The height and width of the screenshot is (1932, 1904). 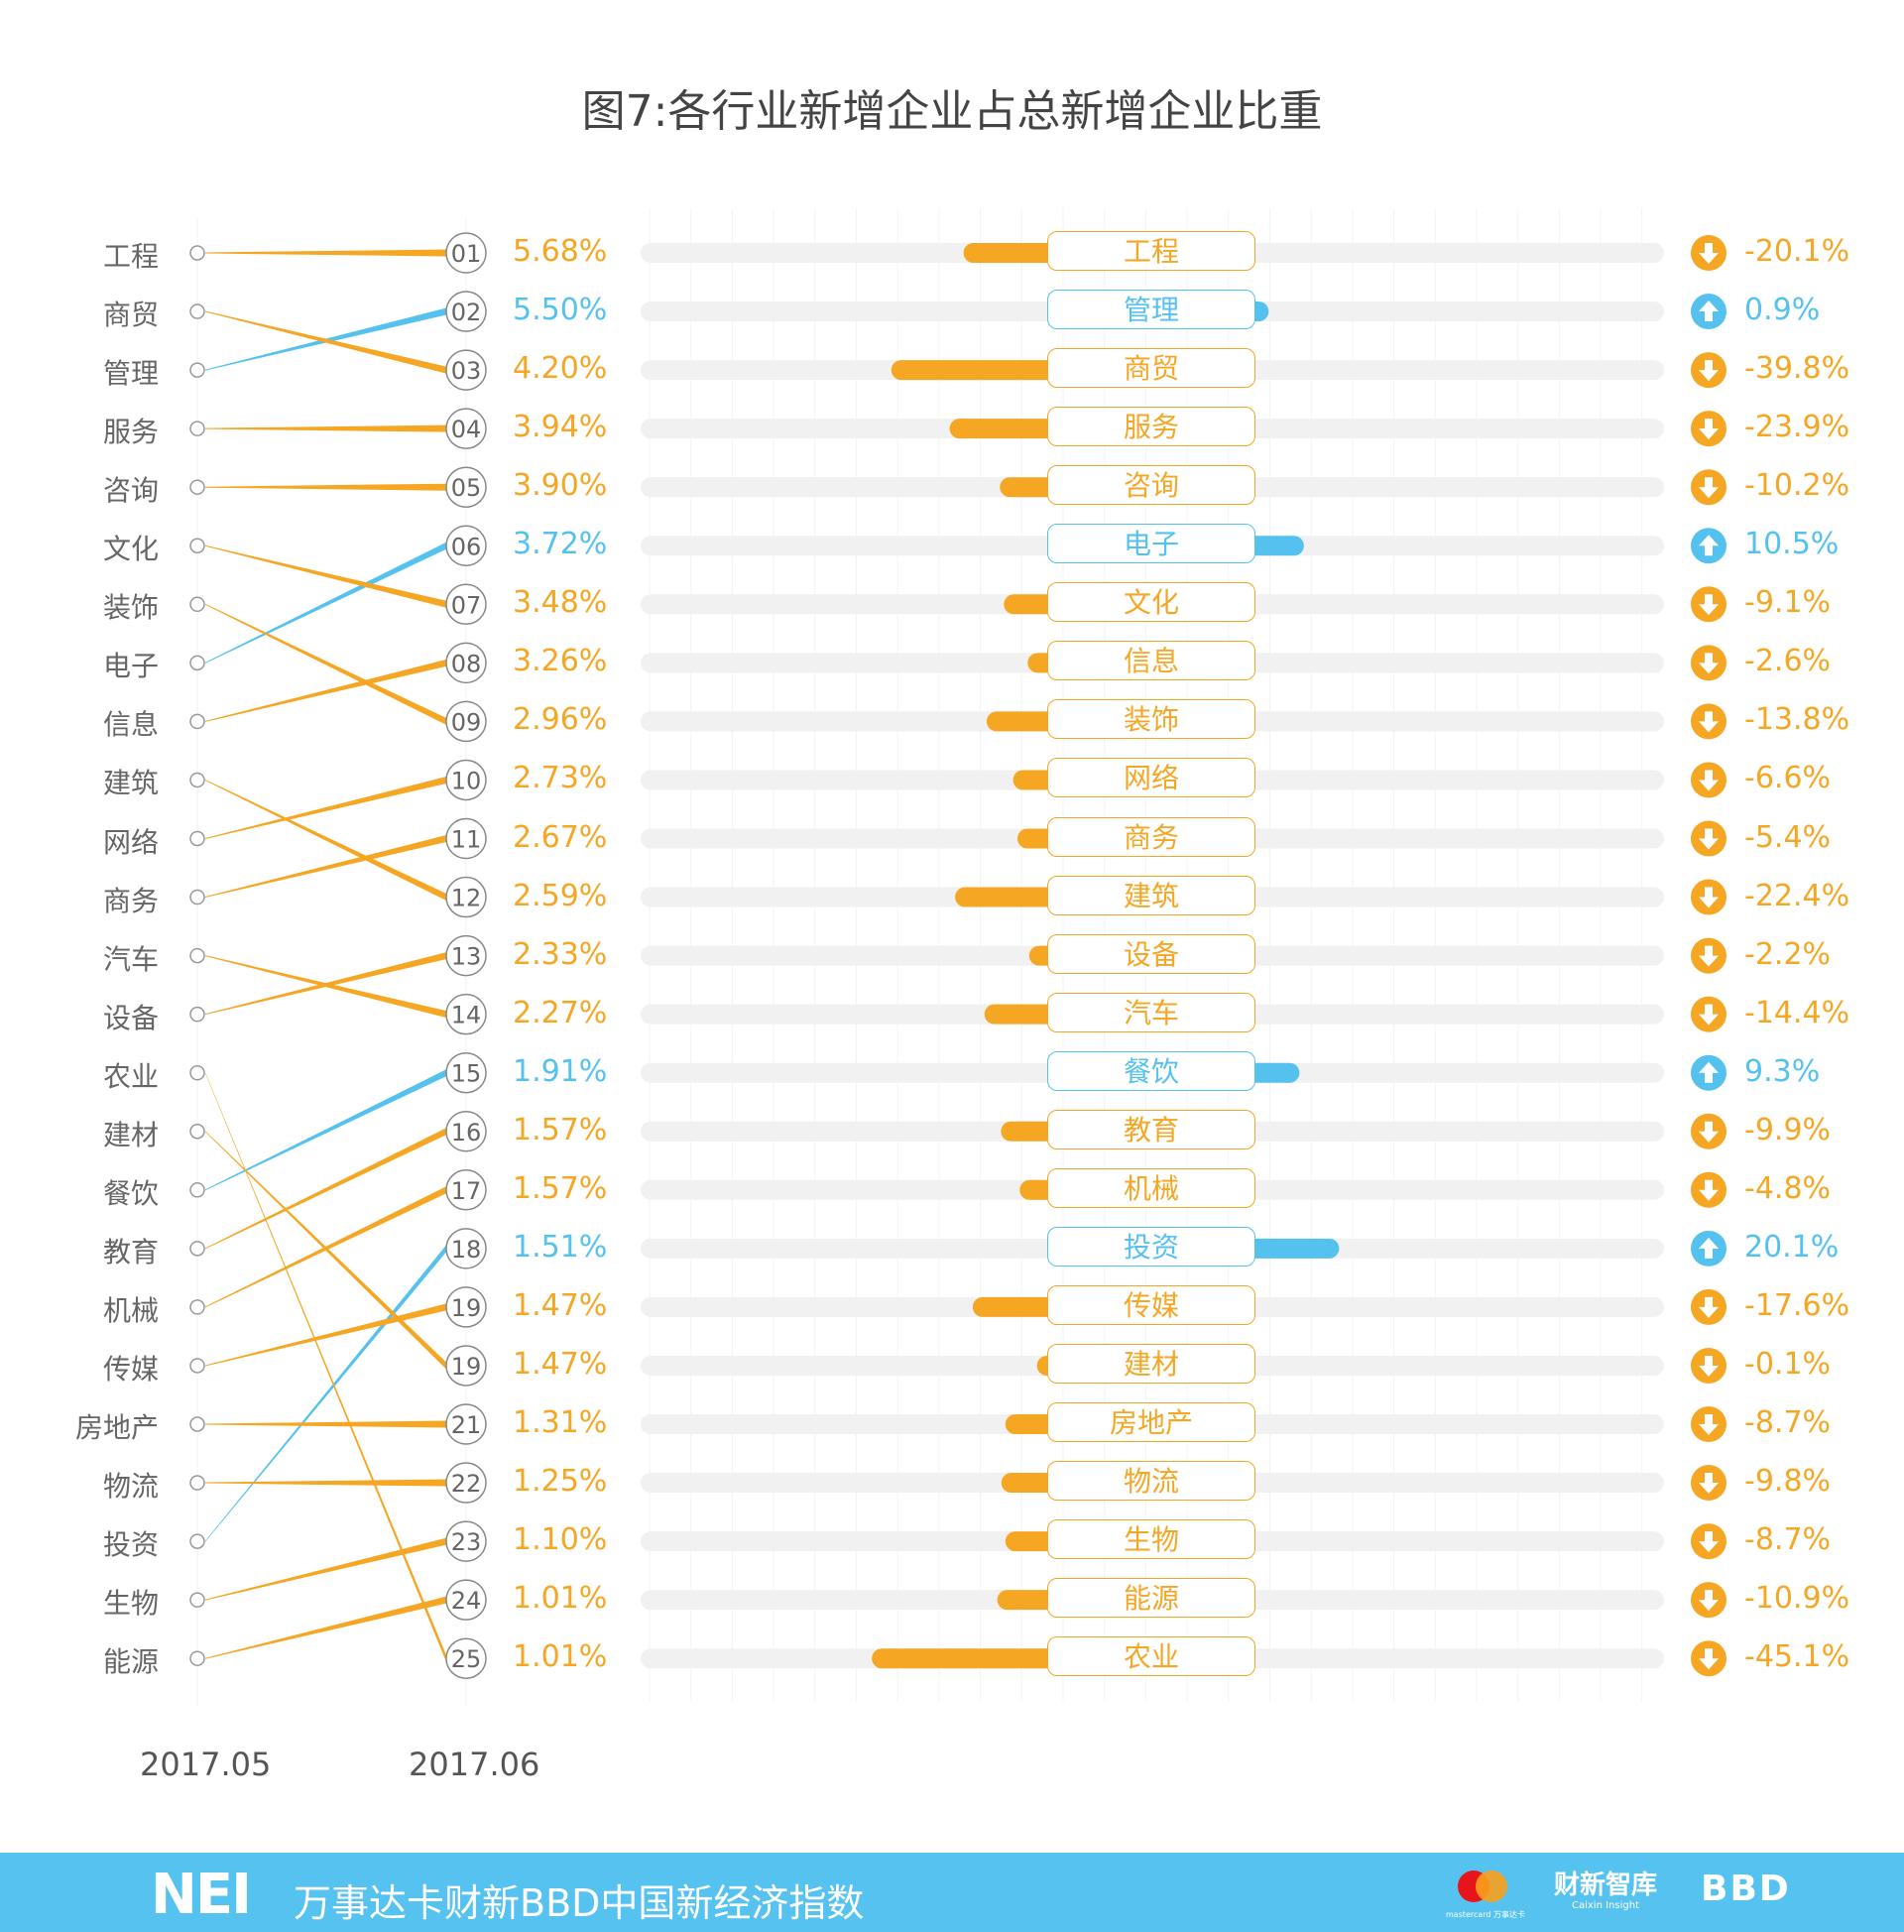 I want to click on rank-number: 09, so click(x=466, y=722).